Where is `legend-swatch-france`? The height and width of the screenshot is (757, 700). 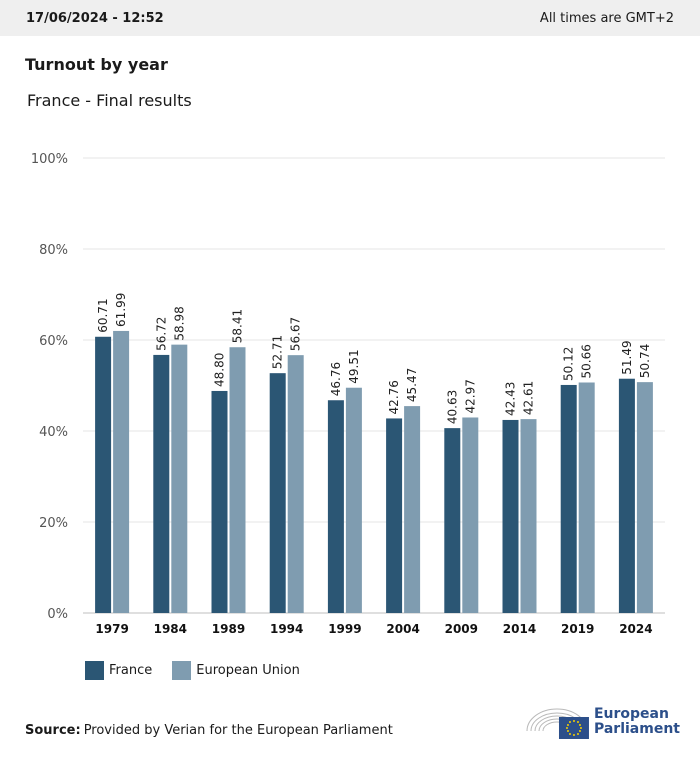
legend-swatch-france is located at coordinates (94, 670).